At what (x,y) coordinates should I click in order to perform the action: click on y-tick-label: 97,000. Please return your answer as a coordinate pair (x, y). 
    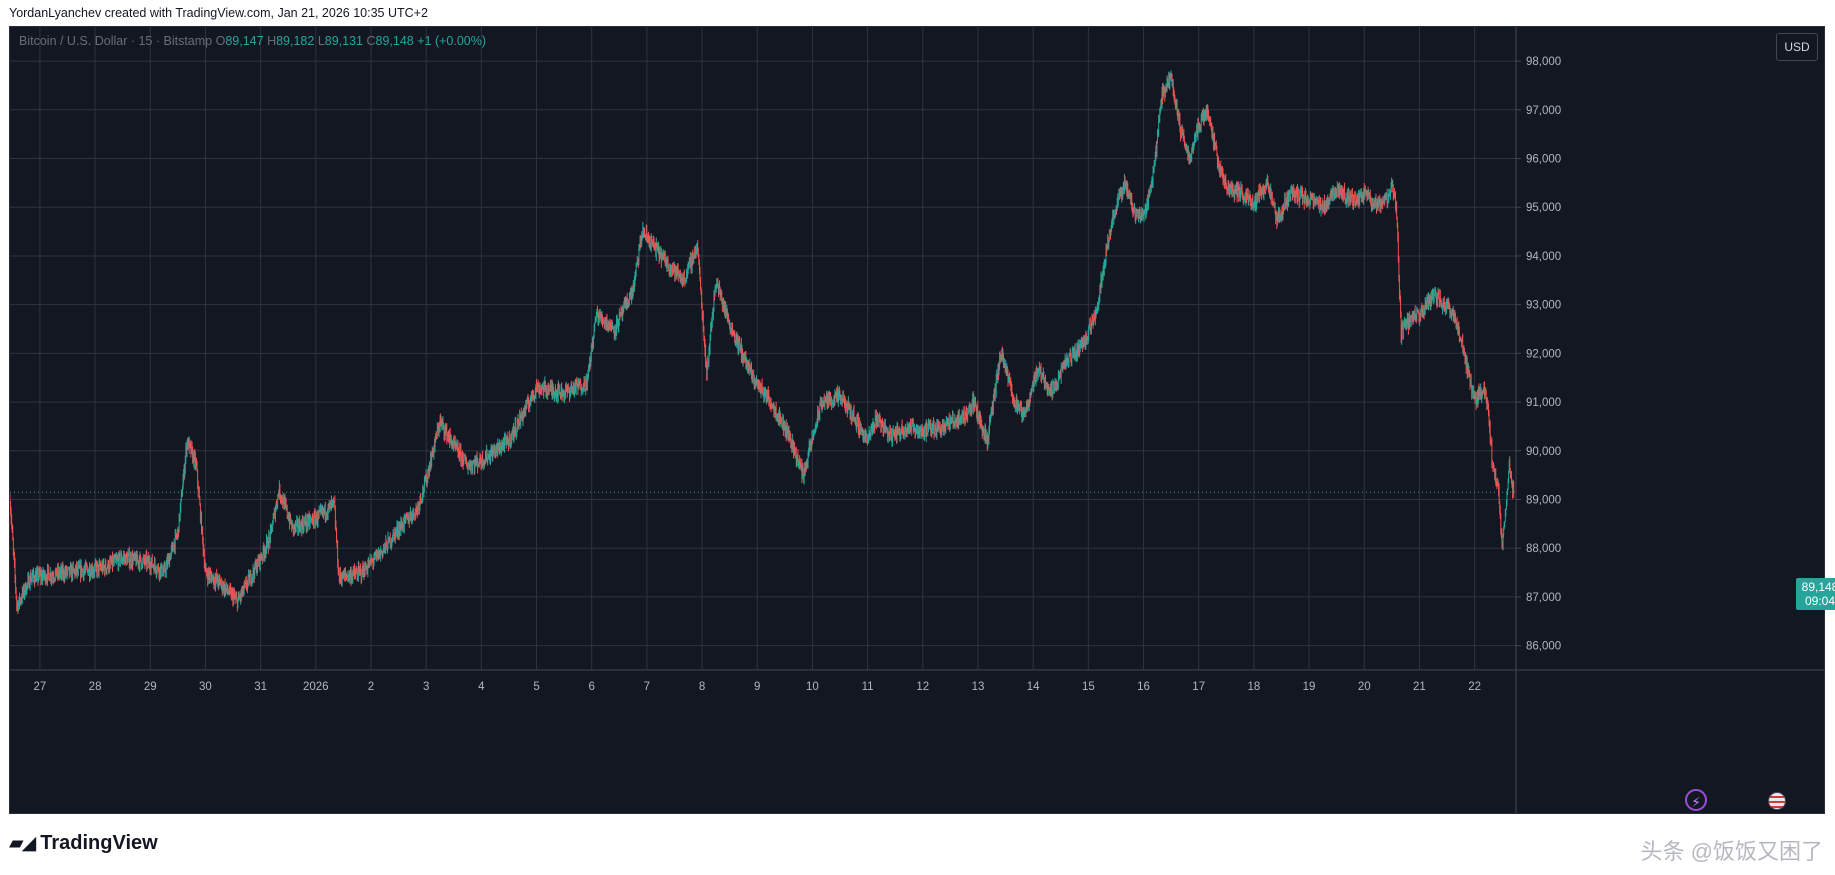
    Looking at the image, I should click on (1543, 111).